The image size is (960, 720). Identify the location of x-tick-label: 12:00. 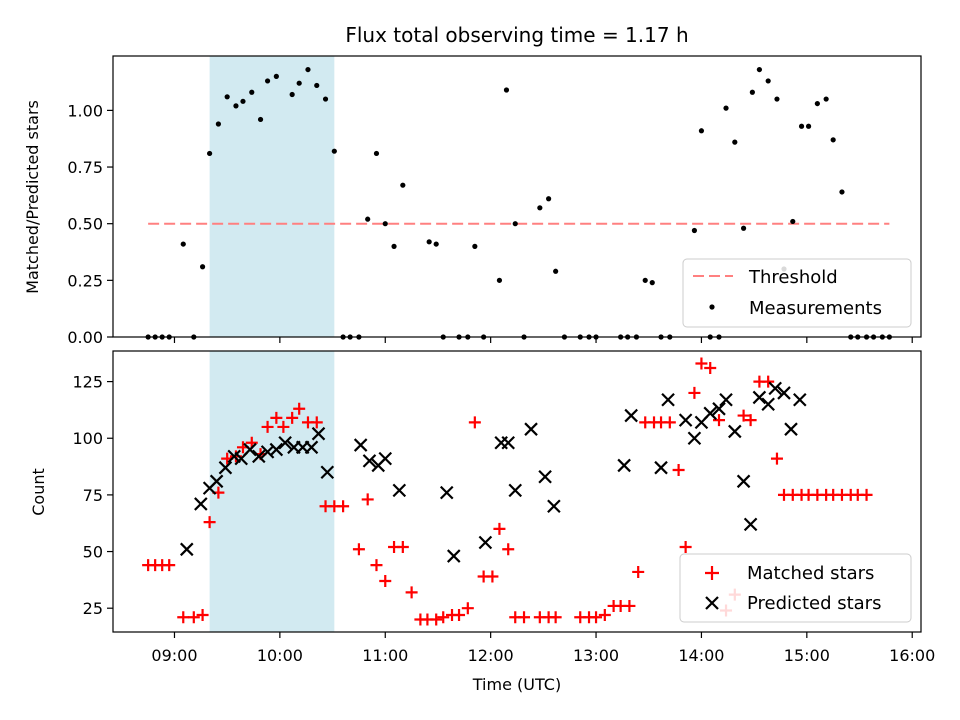
(491, 655).